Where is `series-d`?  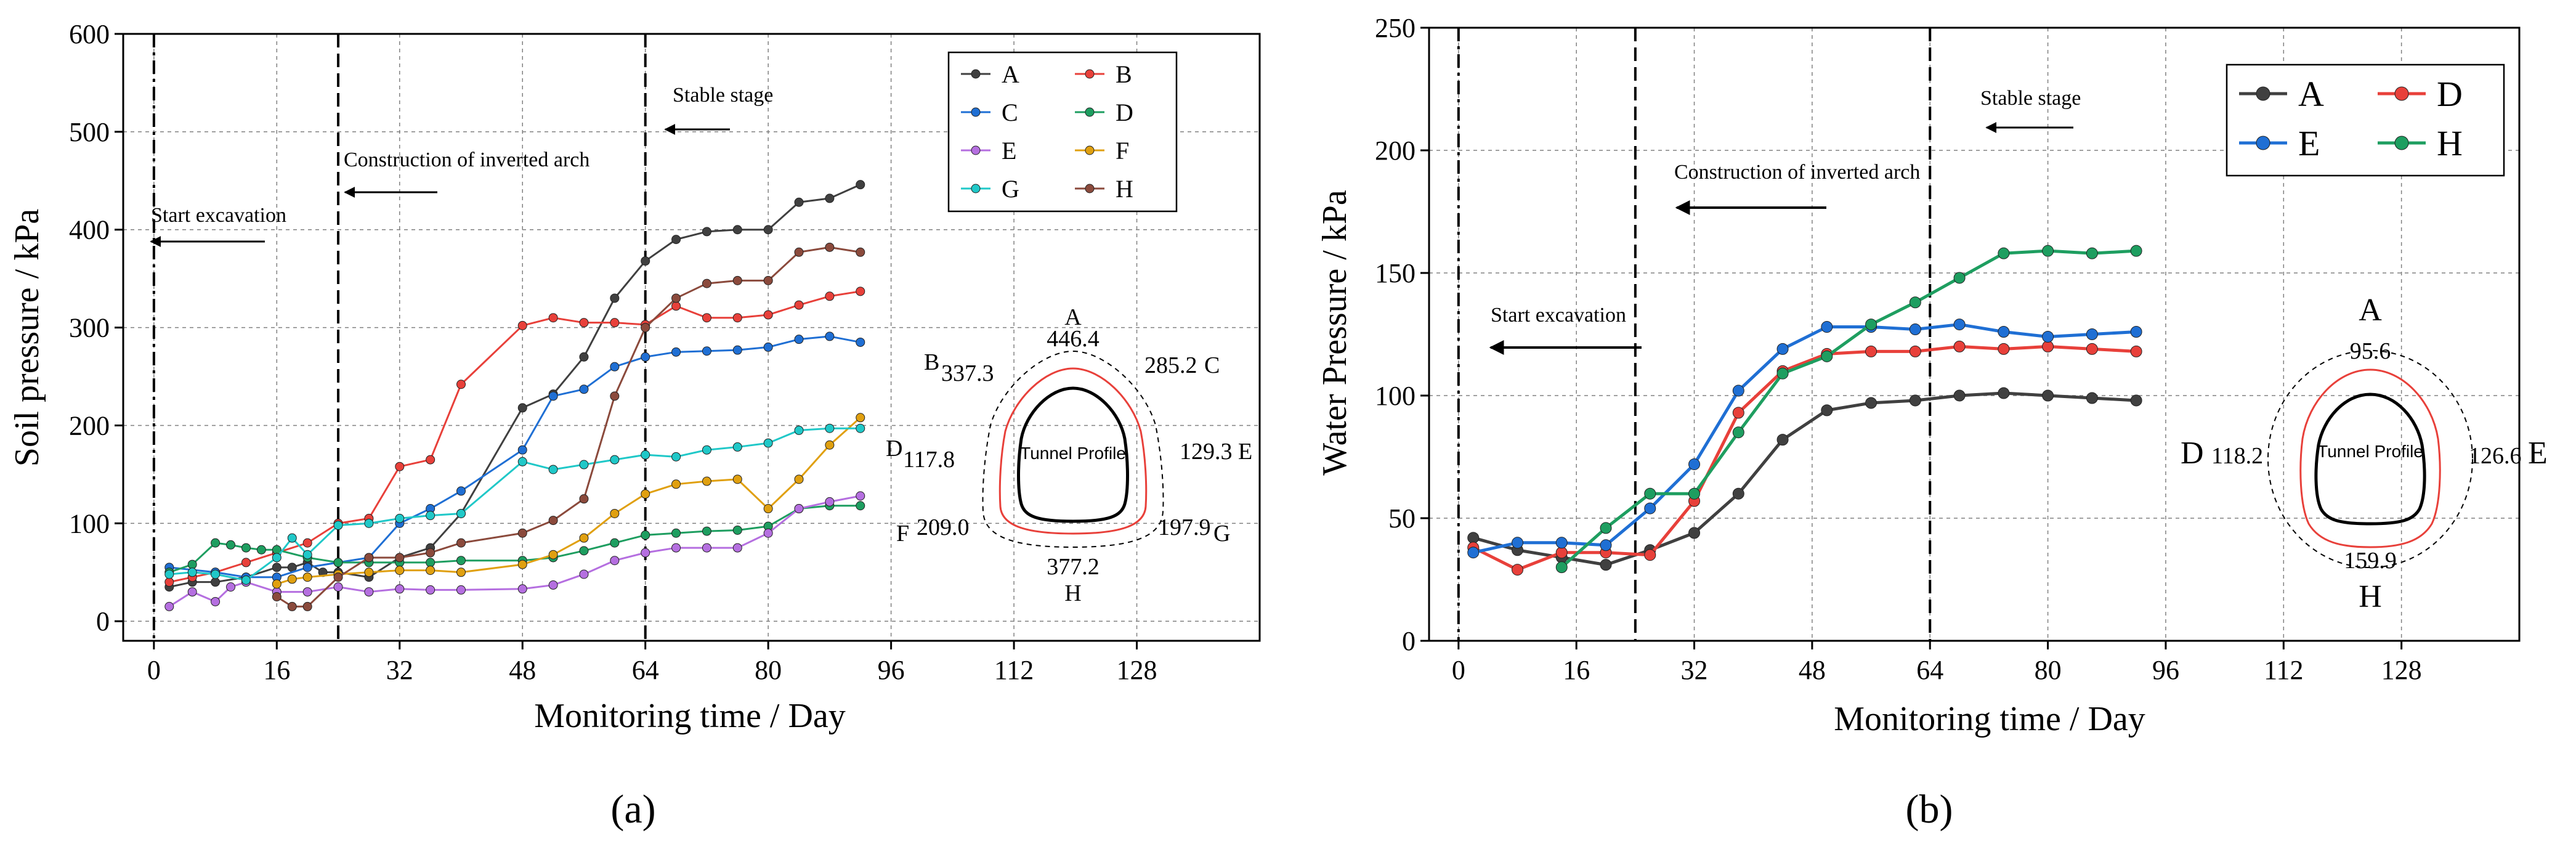 series-d is located at coordinates (1804, 458).